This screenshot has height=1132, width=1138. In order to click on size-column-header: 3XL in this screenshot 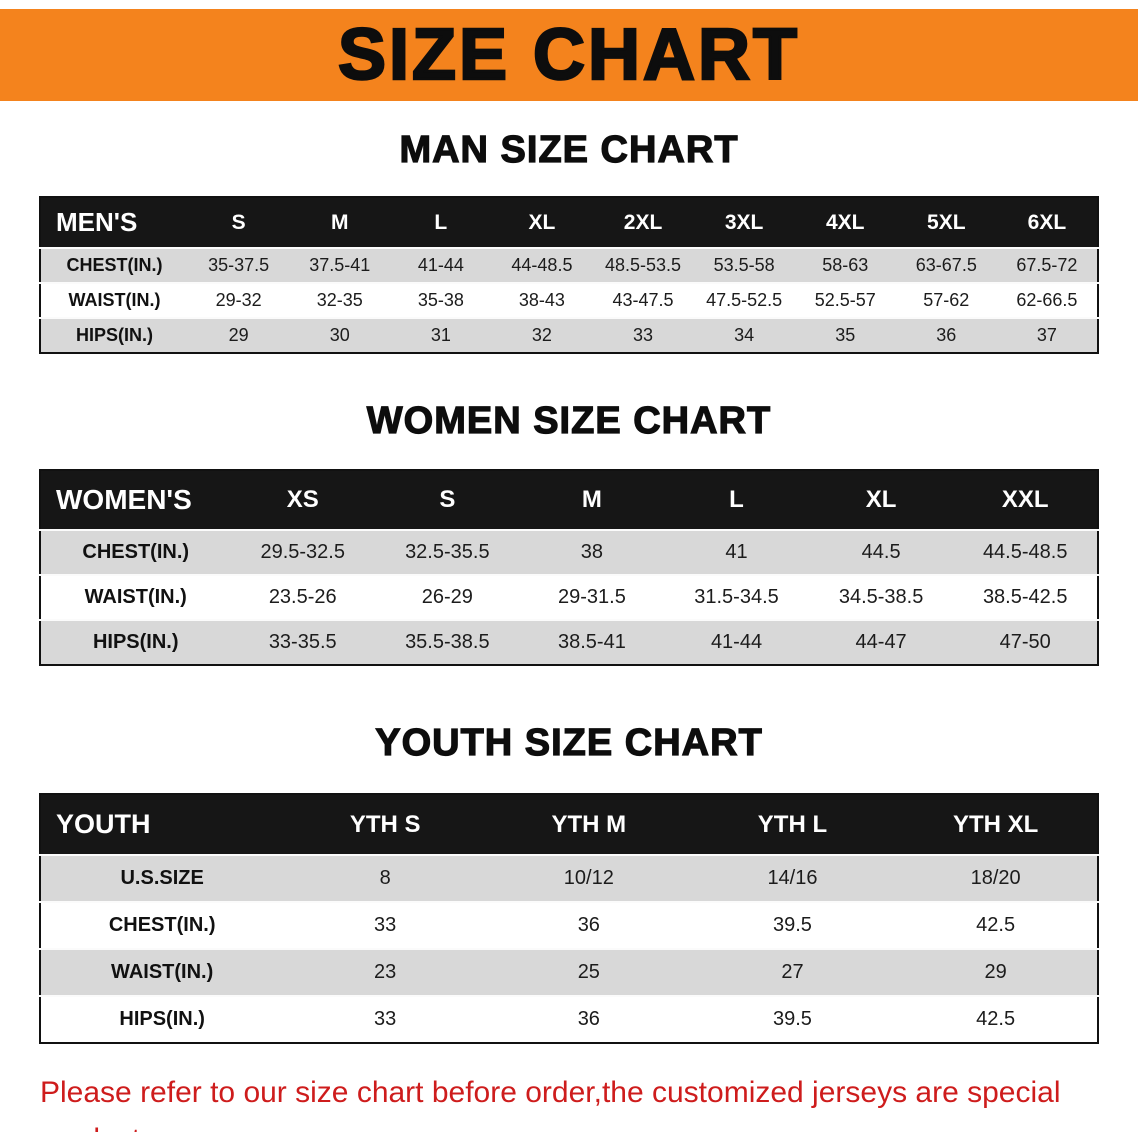, I will do `click(744, 222)`.